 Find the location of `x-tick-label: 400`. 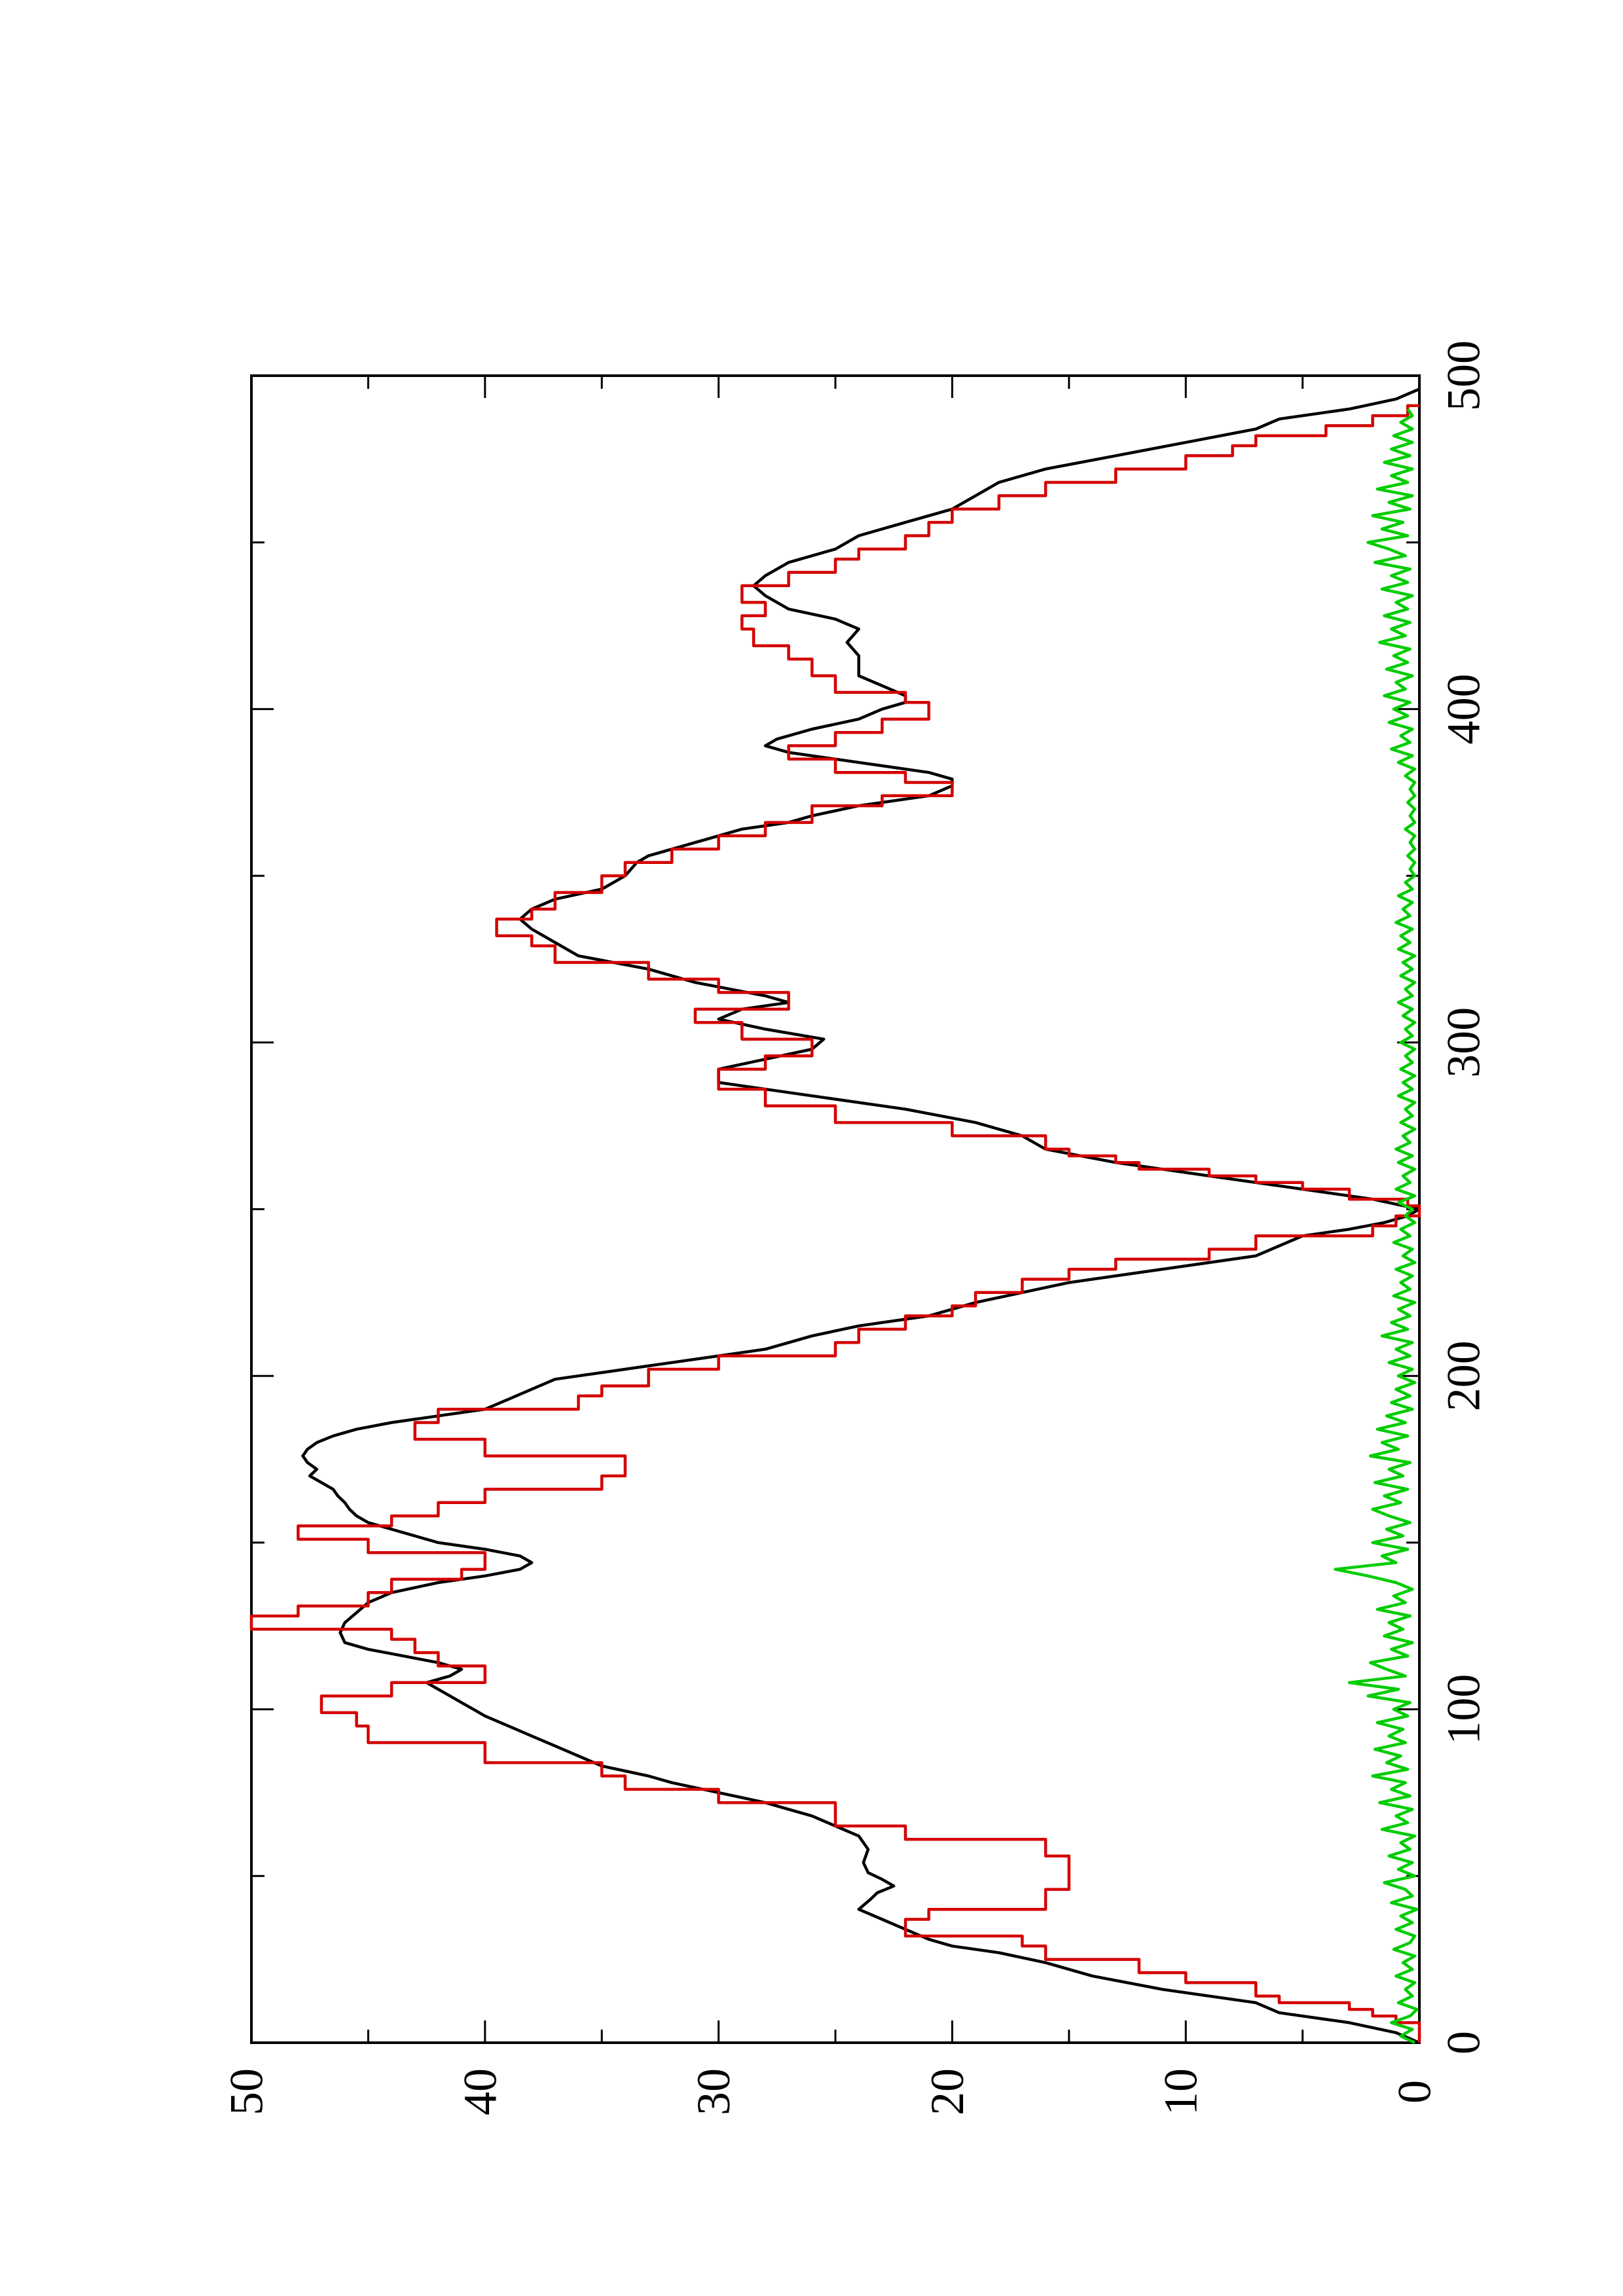

x-tick-label: 400 is located at coordinates (1464, 708).